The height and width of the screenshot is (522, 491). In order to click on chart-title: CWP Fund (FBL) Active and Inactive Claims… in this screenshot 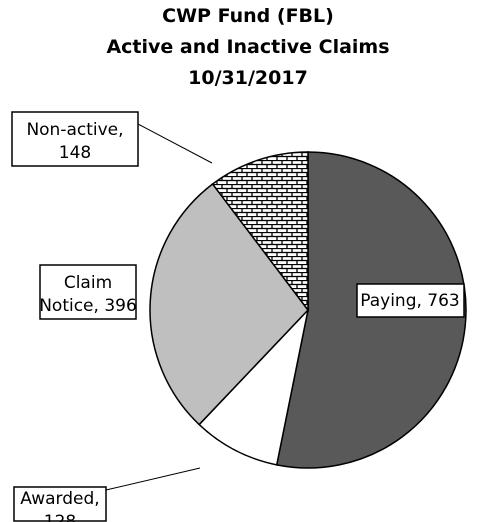, I will do `click(247, 47)`.